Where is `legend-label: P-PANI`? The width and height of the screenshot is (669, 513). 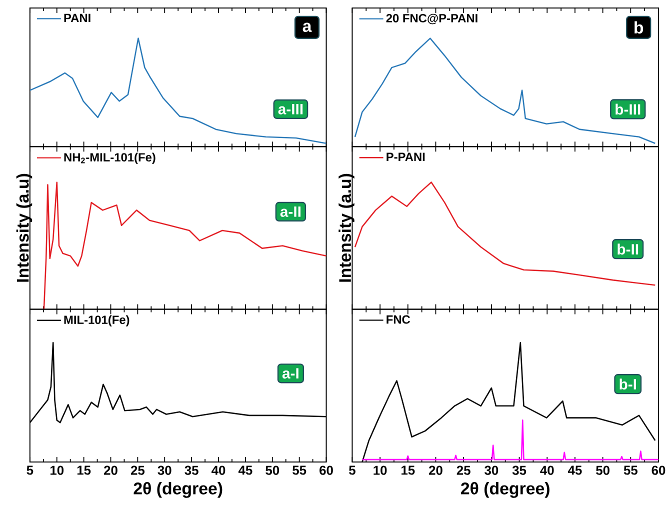 legend-label: P-PANI is located at coordinates (405, 157).